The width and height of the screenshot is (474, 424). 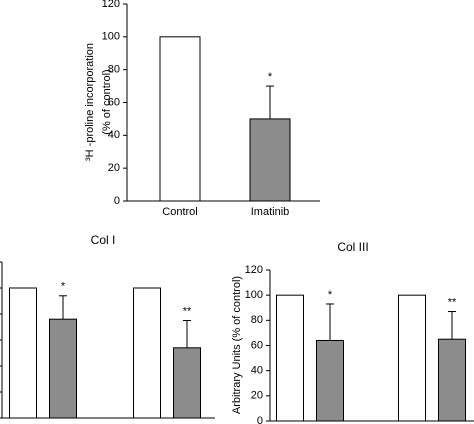 I want to click on y-axis-label: ³H -proline incorporation, so click(x=90, y=102).